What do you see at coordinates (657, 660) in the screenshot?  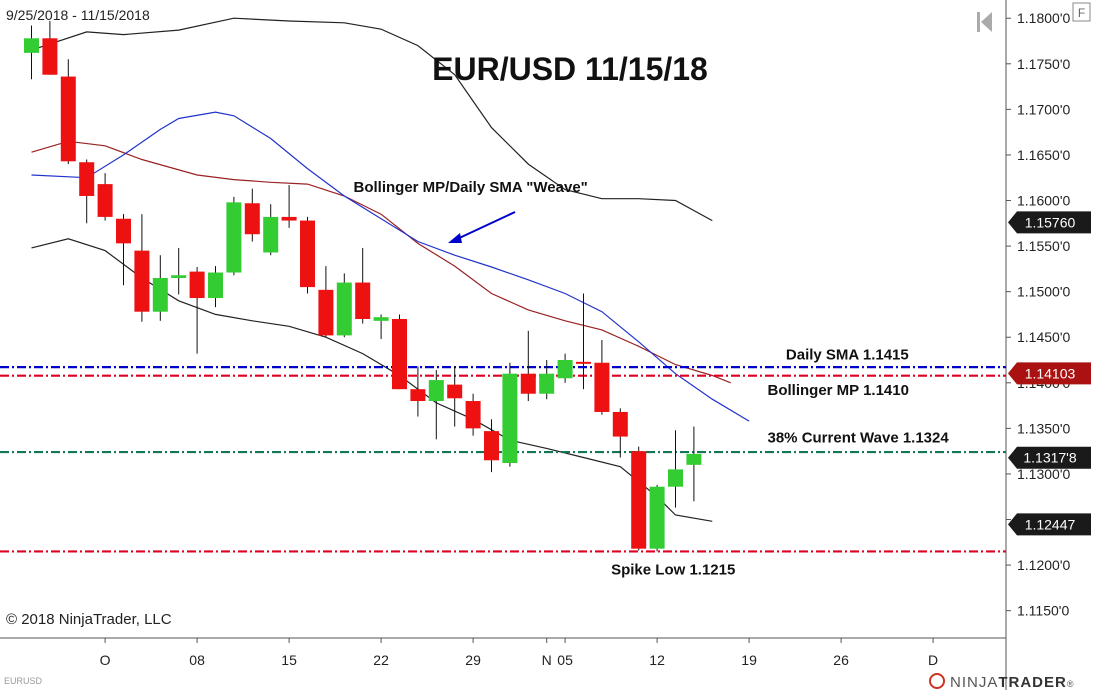 I see `time-tick-label: 12` at bounding box center [657, 660].